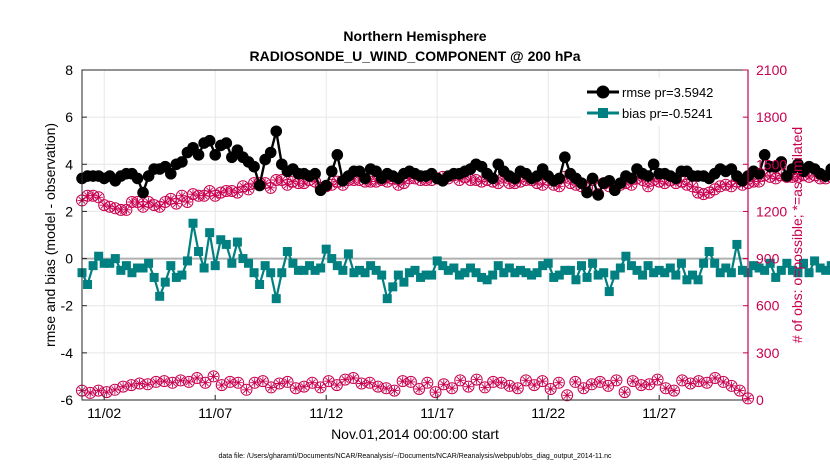 This screenshot has height=470, width=830. I want to click on y-axis-left: -6 -4 -2 0 2 4 6 8, so click(74, 235).